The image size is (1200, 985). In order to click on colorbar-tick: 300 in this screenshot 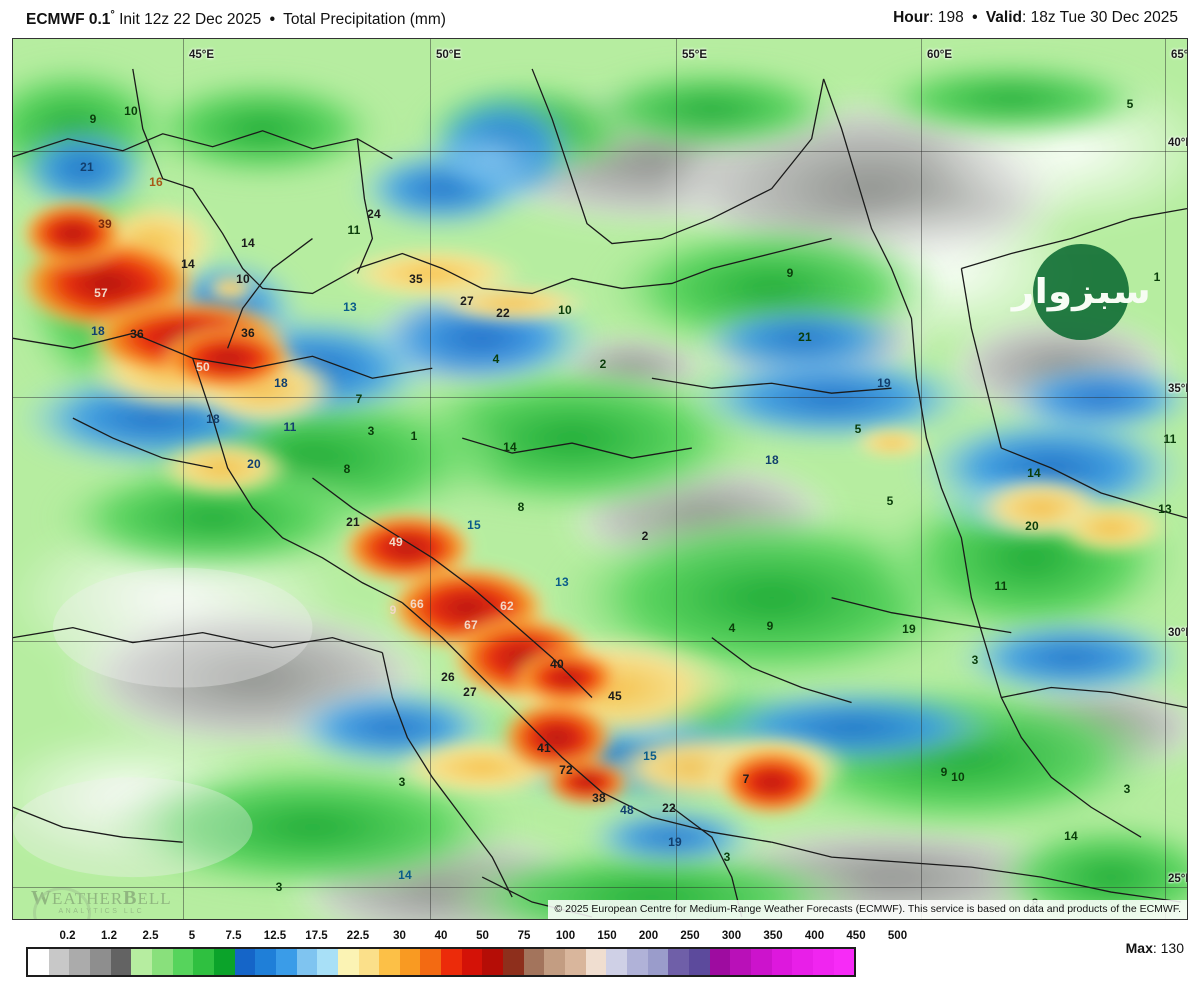, I will do `click(731, 936)`.